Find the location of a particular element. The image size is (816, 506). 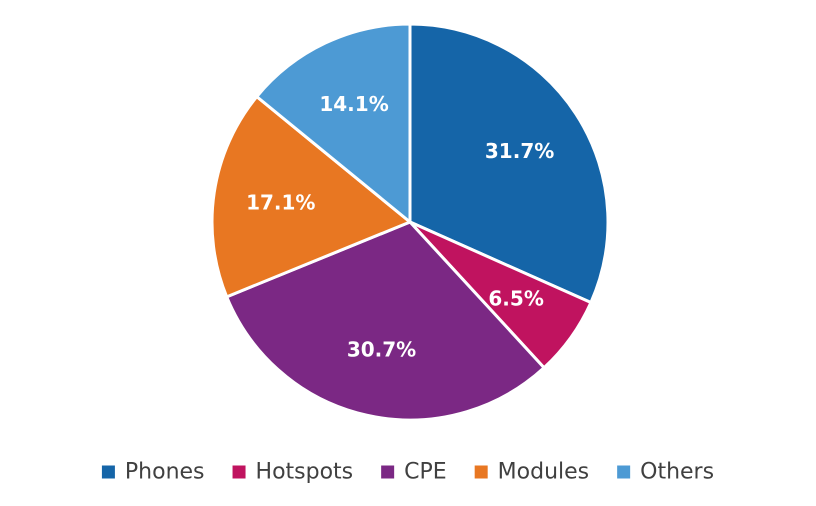

legend-item-hotspots: Hotspots is located at coordinates (293, 472).